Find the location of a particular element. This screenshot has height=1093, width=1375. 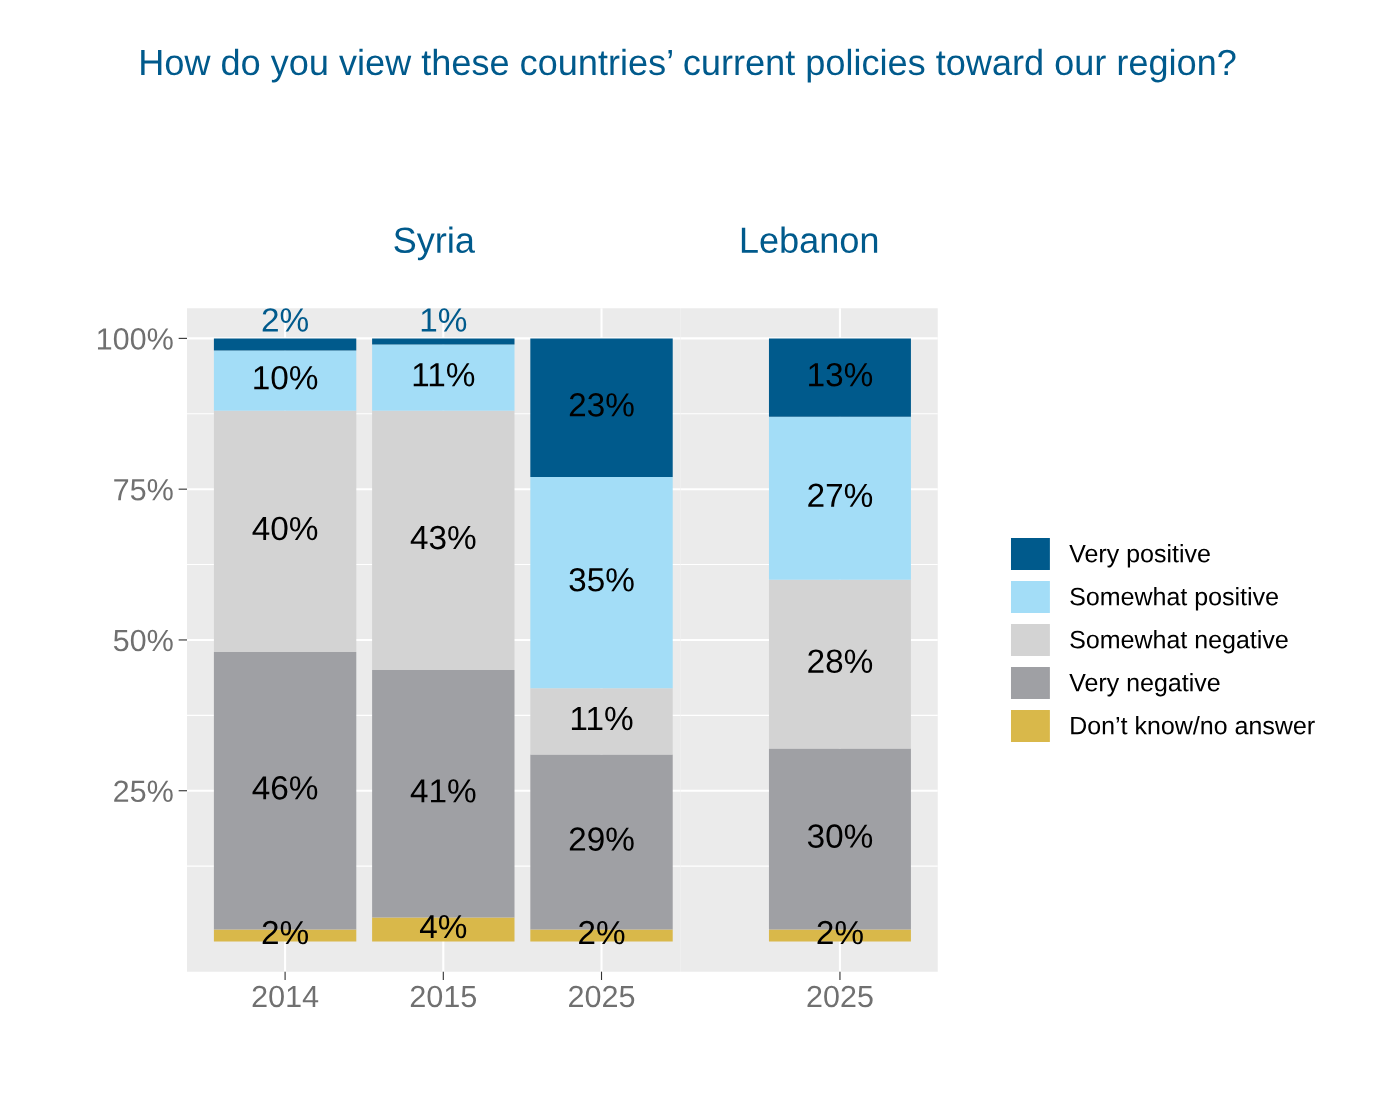

data-label: 10% is located at coordinates (286, 377).